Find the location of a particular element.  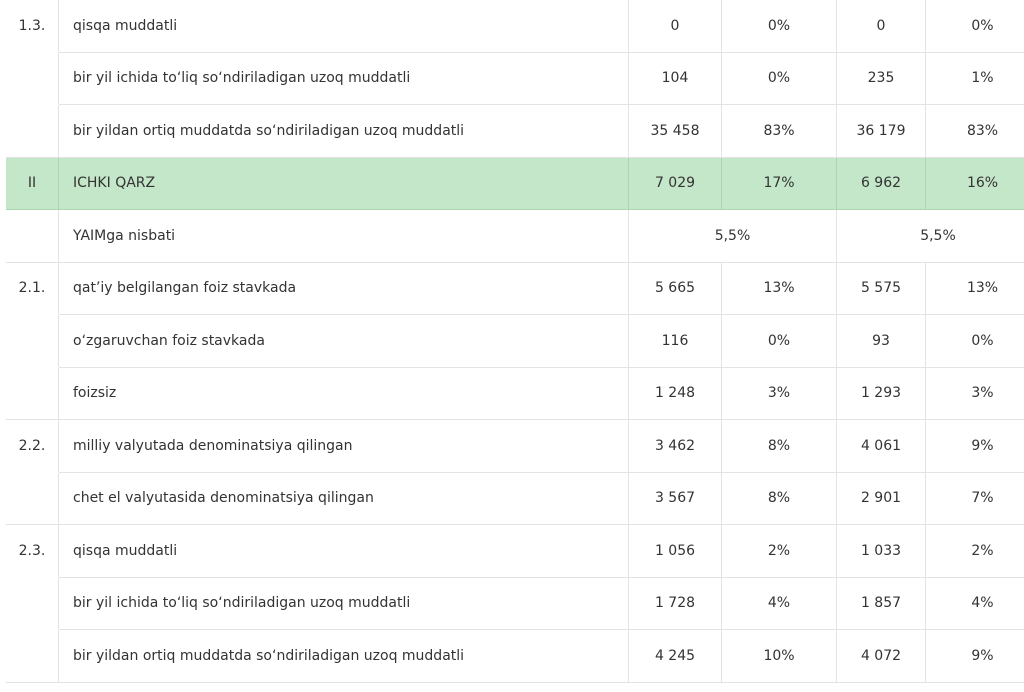

table-row: o‘zgaruvchan foiz stavkada 116 0% 93 0% is located at coordinates (515, 341).